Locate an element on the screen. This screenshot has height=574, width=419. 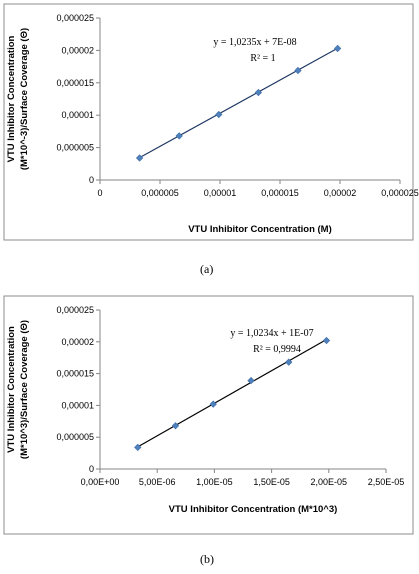
x-tick-label: 0,000005 is located at coordinates (160, 193).